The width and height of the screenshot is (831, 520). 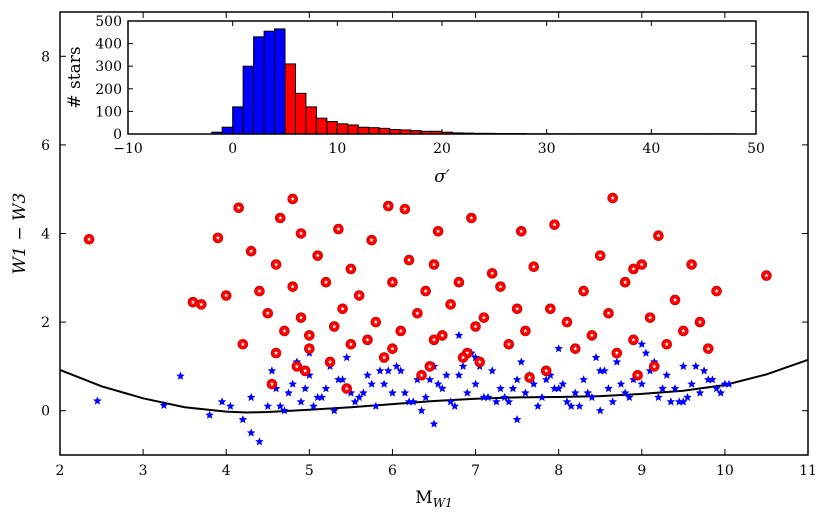 What do you see at coordinates (108, 22) in the screenshot?
I see `inset-y-tick-label: 500` at bounding box center [108, 22].